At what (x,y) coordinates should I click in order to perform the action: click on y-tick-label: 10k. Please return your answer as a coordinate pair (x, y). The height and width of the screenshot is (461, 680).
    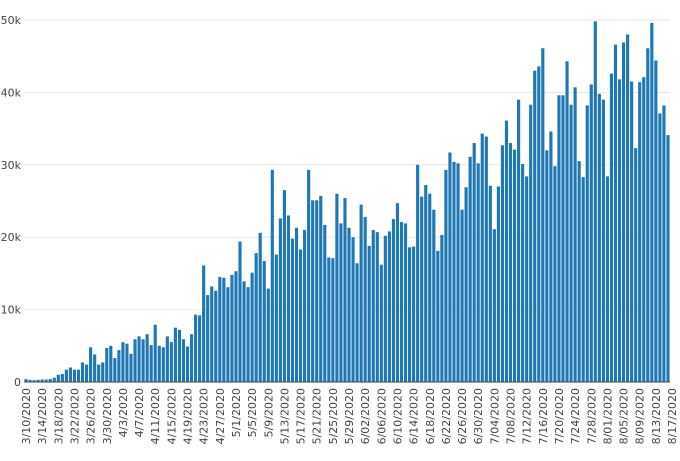
    Looking at the image, I should click on (11, 310).